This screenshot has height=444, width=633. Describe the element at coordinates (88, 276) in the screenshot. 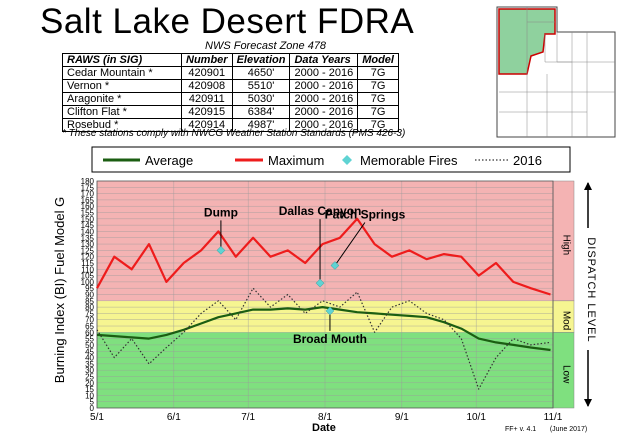

I see `y-tick-label: 105` at that location.